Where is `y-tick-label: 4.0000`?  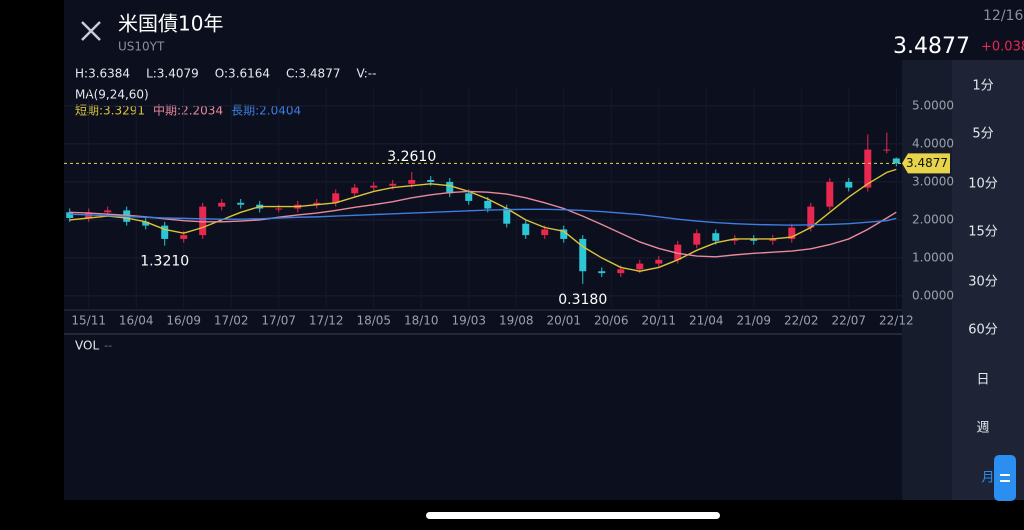 y-tick-label: 4.0000 is located at coordinates (933, 143).